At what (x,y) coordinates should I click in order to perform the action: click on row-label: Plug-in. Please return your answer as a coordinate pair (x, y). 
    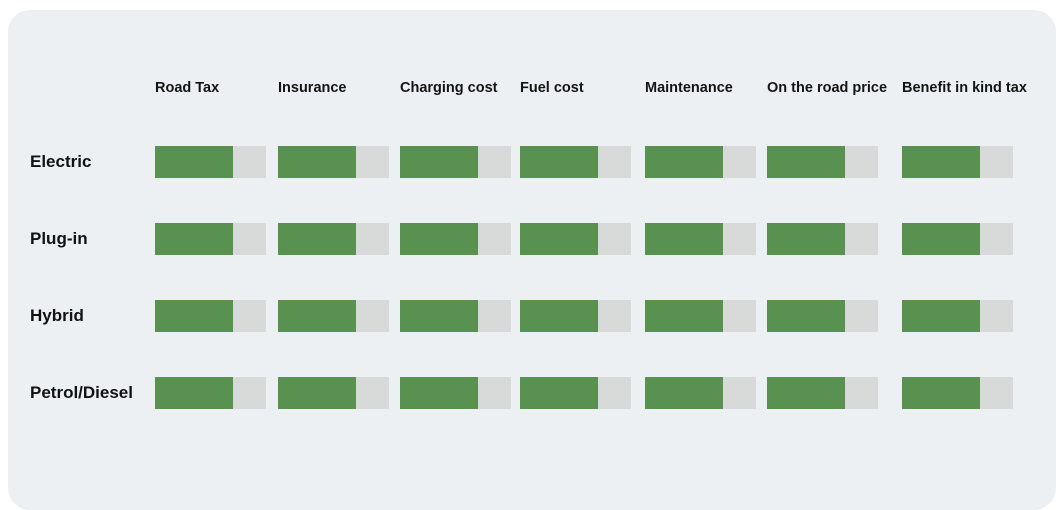
    Looking at the image, I should click on (59, 238).